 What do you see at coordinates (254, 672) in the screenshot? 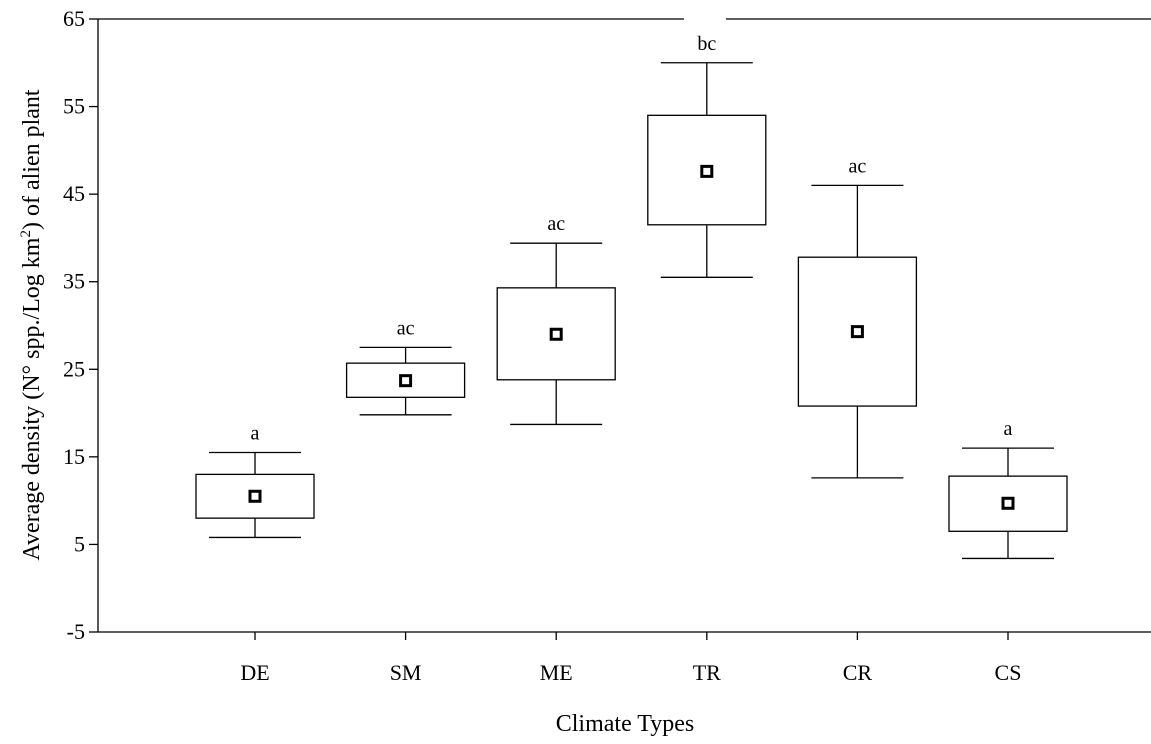
I see `x-tick-label: DE` at bounding box center [254, 672].